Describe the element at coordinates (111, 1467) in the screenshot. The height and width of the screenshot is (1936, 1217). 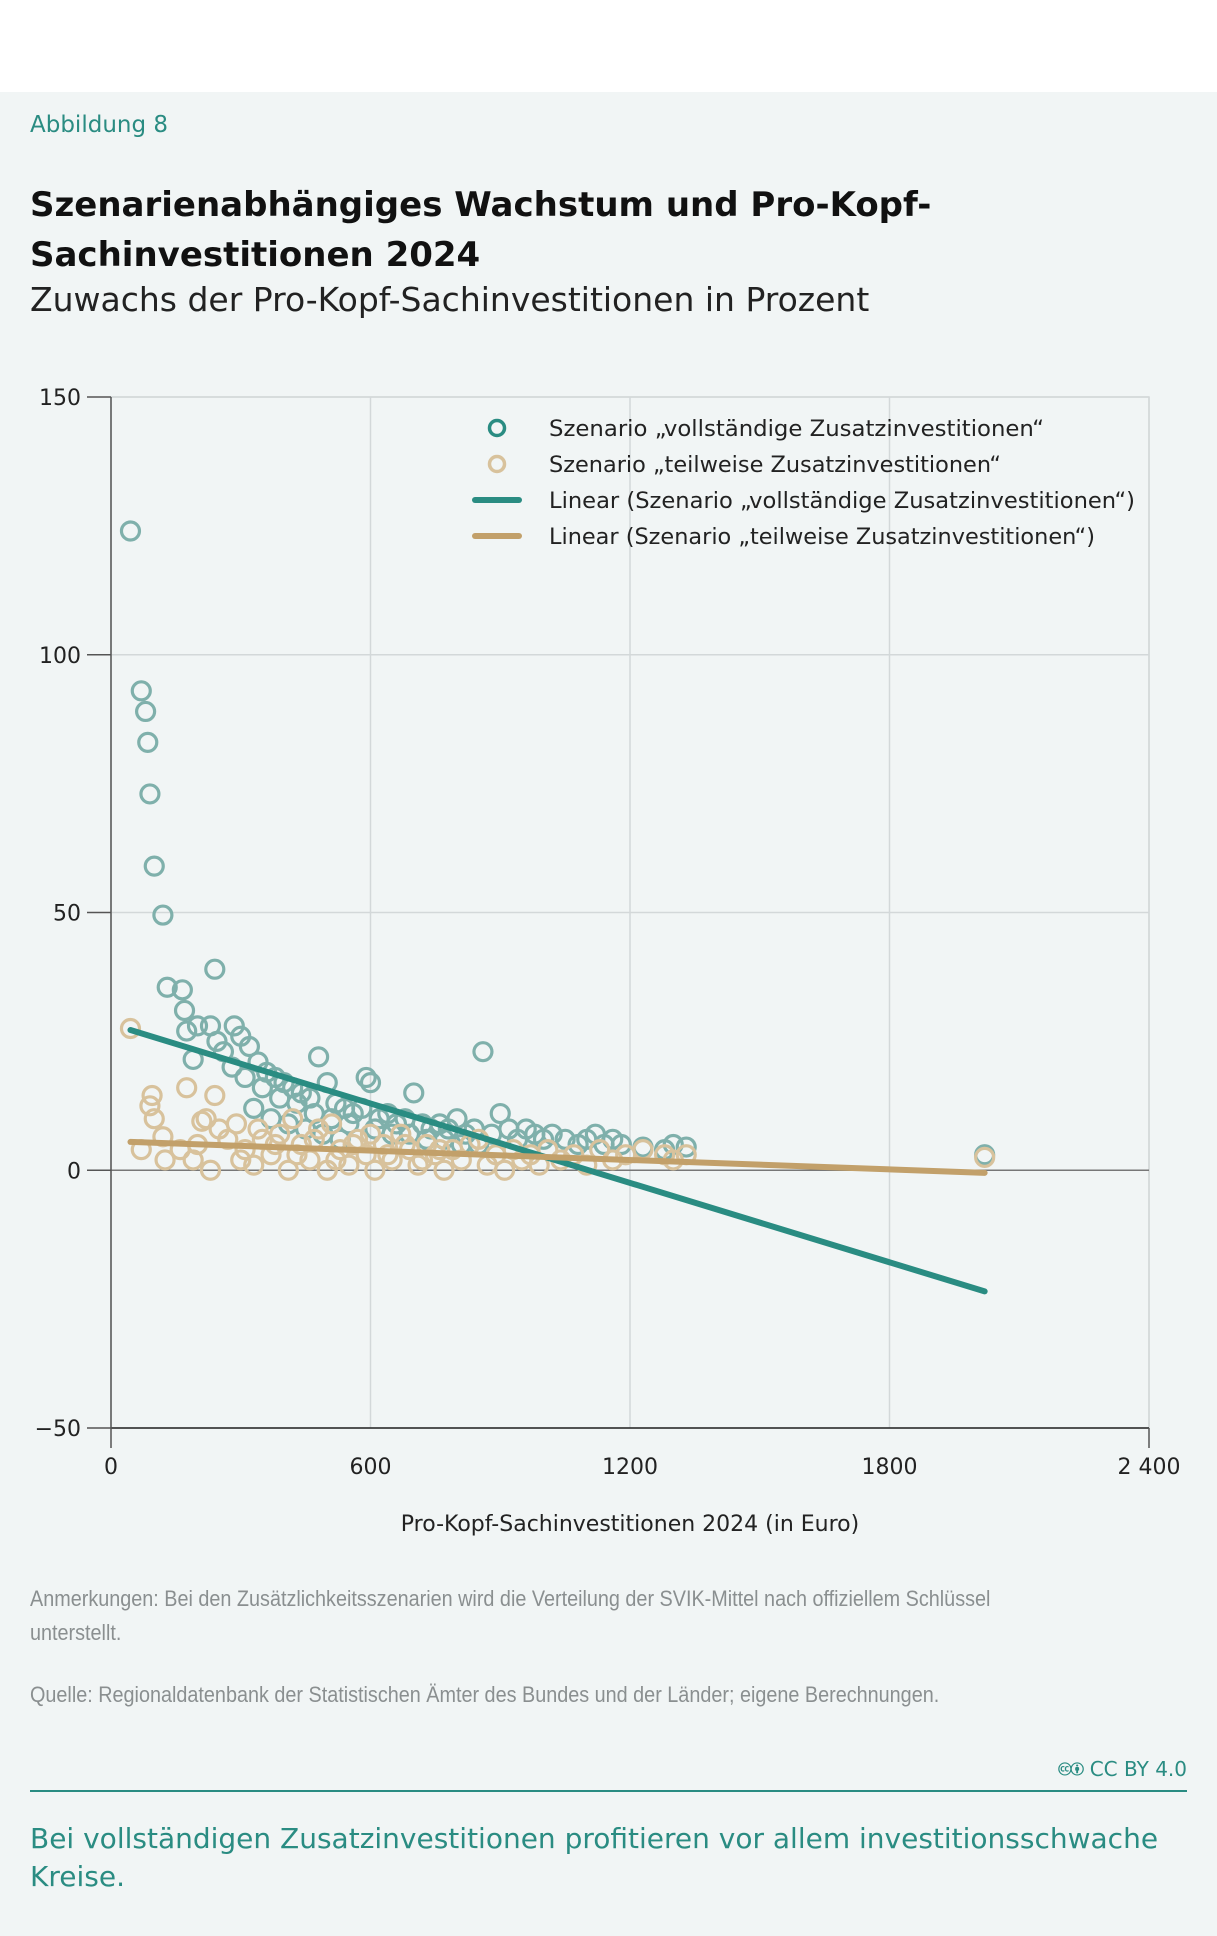
I see `x-tick-label: 0` at that location.